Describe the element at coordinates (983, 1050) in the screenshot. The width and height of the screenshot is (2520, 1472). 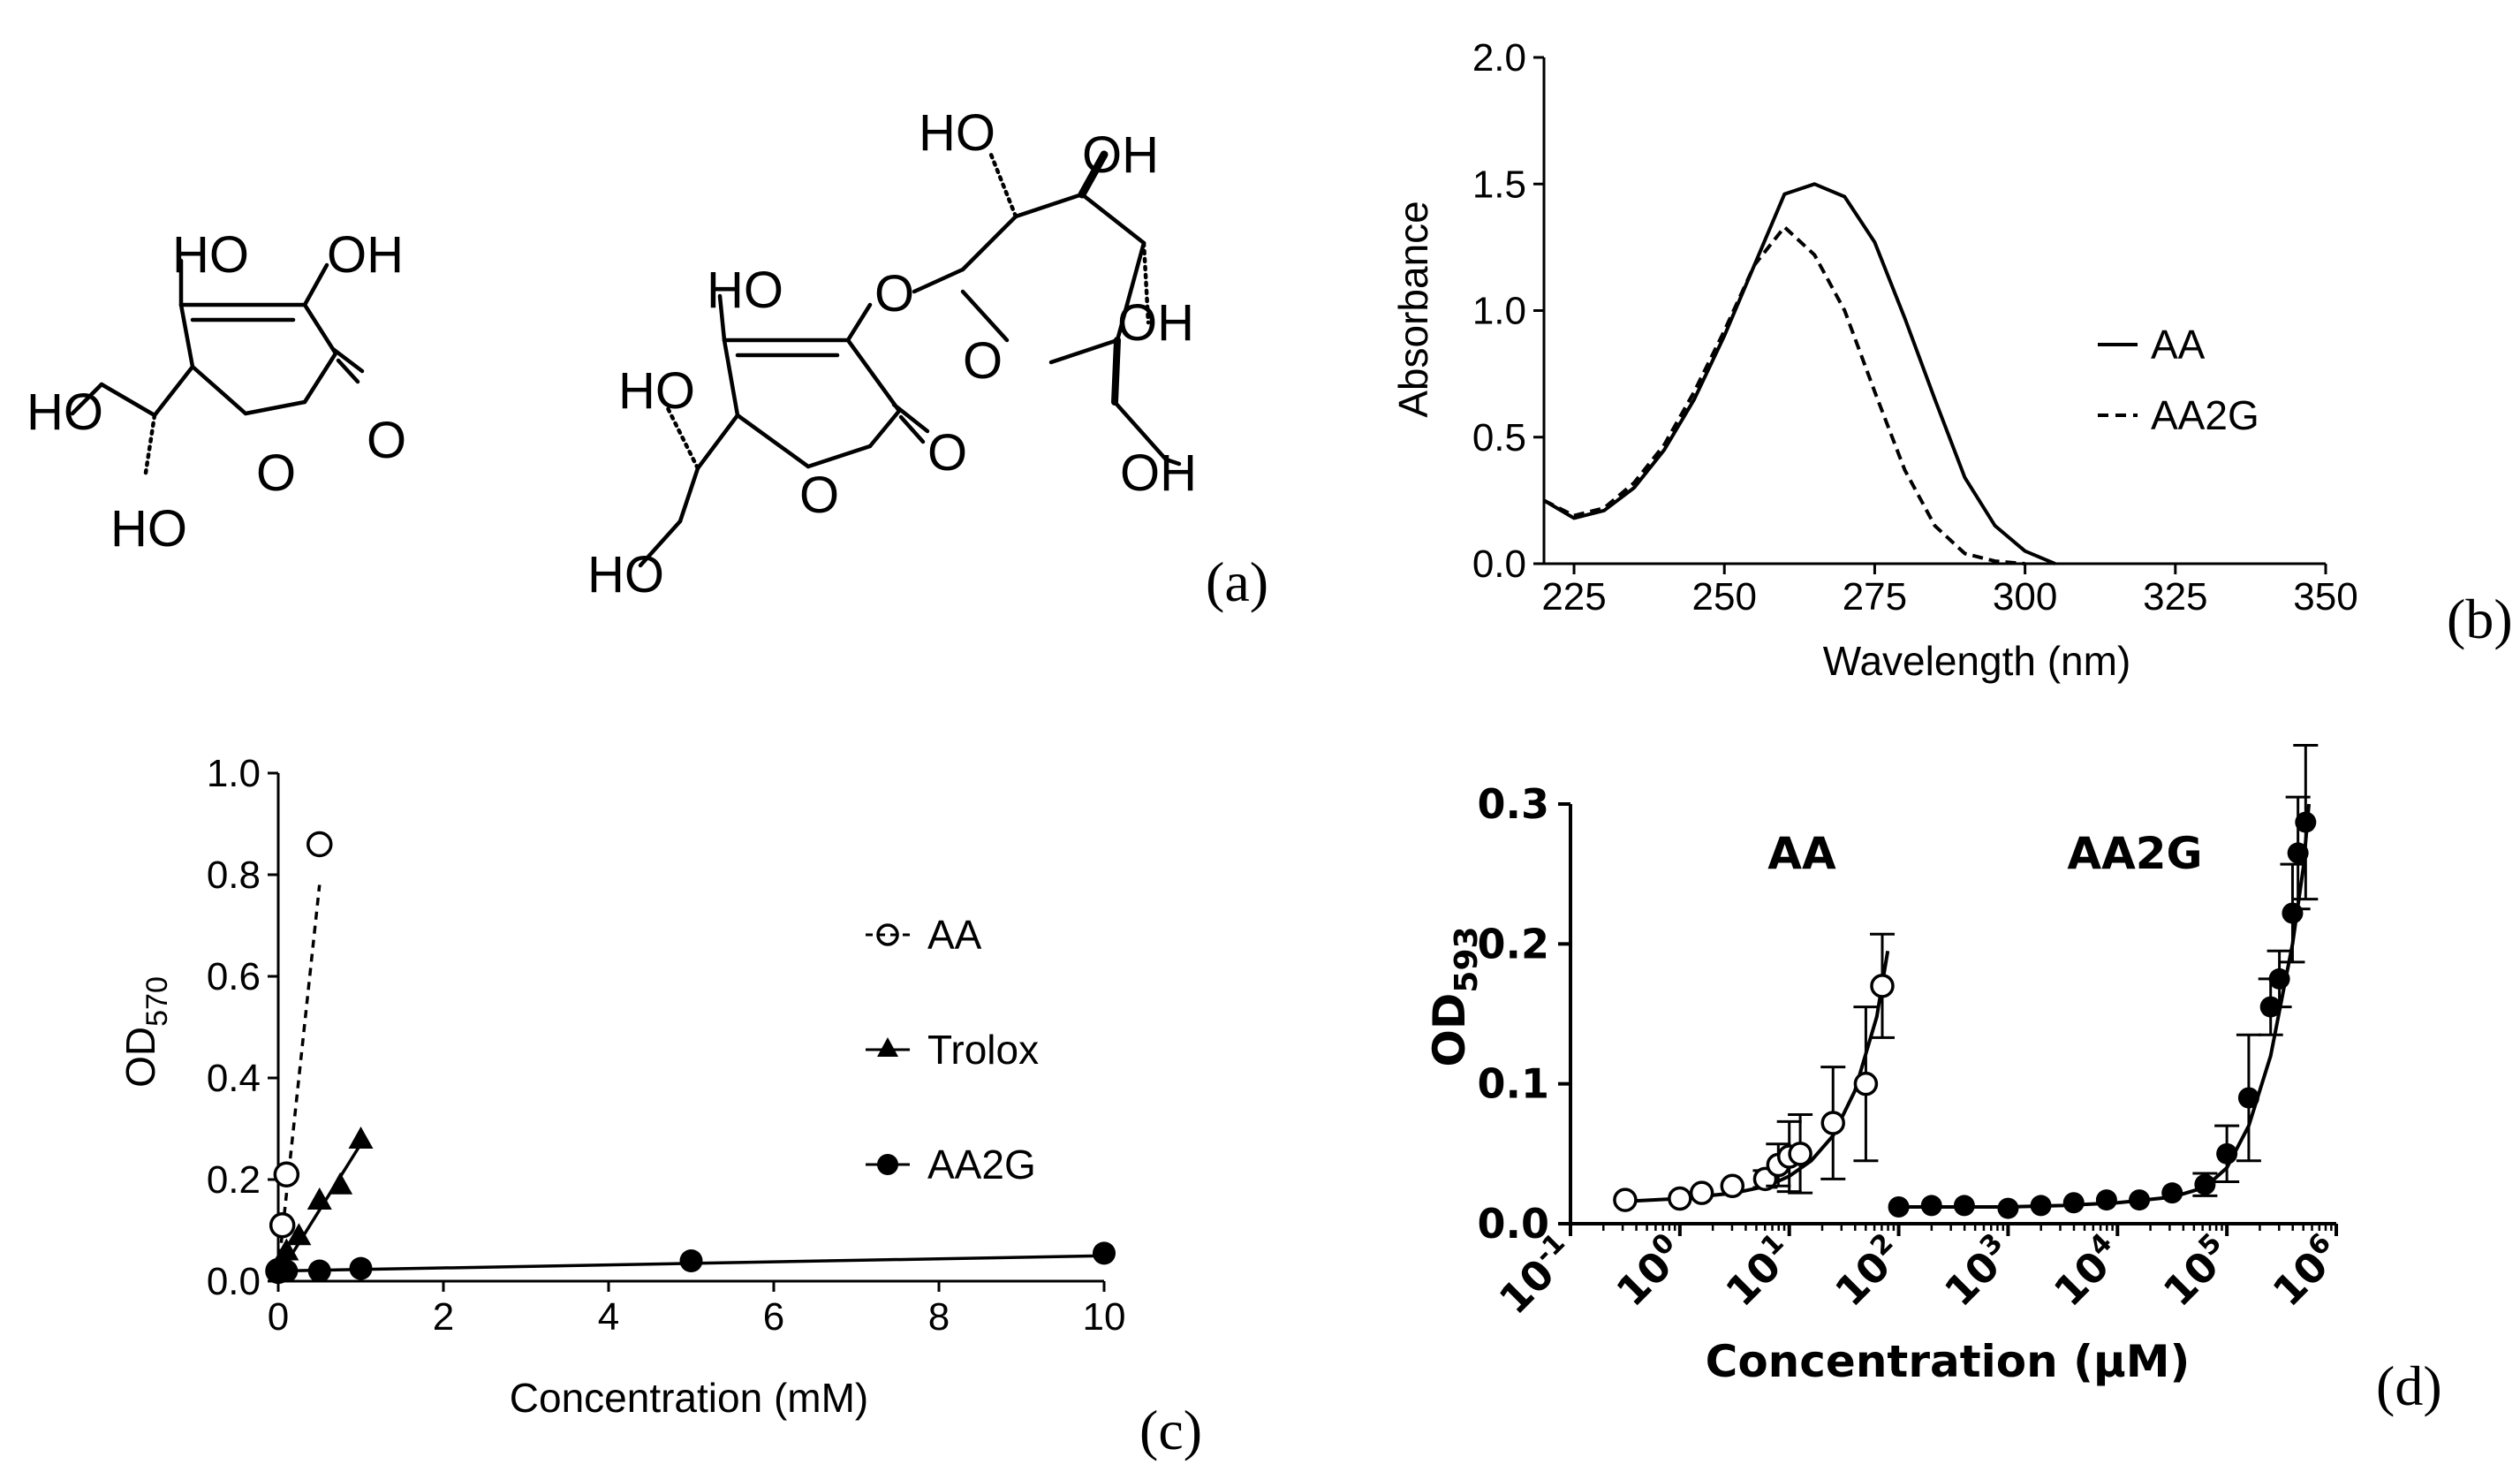
I see `legend-label-trolox: Trolox` at that location.